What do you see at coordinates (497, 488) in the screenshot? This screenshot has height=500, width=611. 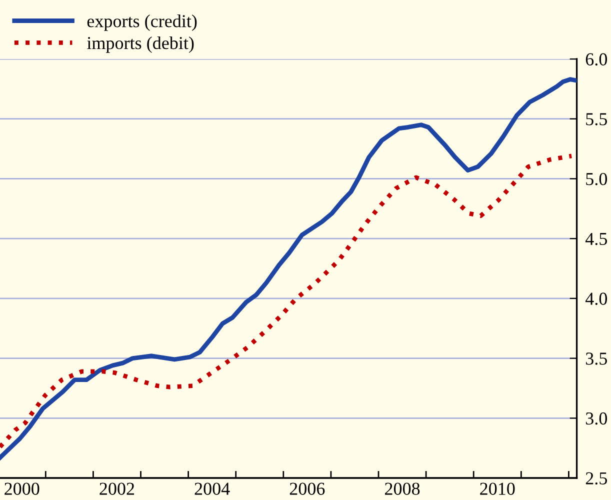 I see `x-tick-label: 2010` at bounding box center [497, 488].